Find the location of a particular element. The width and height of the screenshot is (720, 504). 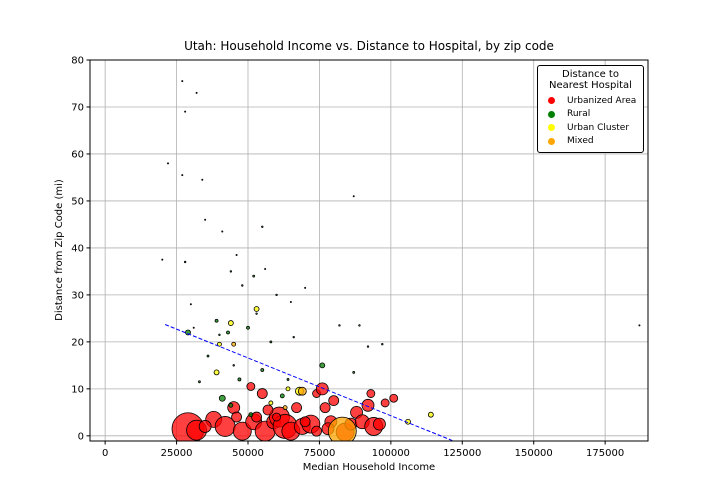

legend-entry: Mixed is located at coordinates (590, 142).